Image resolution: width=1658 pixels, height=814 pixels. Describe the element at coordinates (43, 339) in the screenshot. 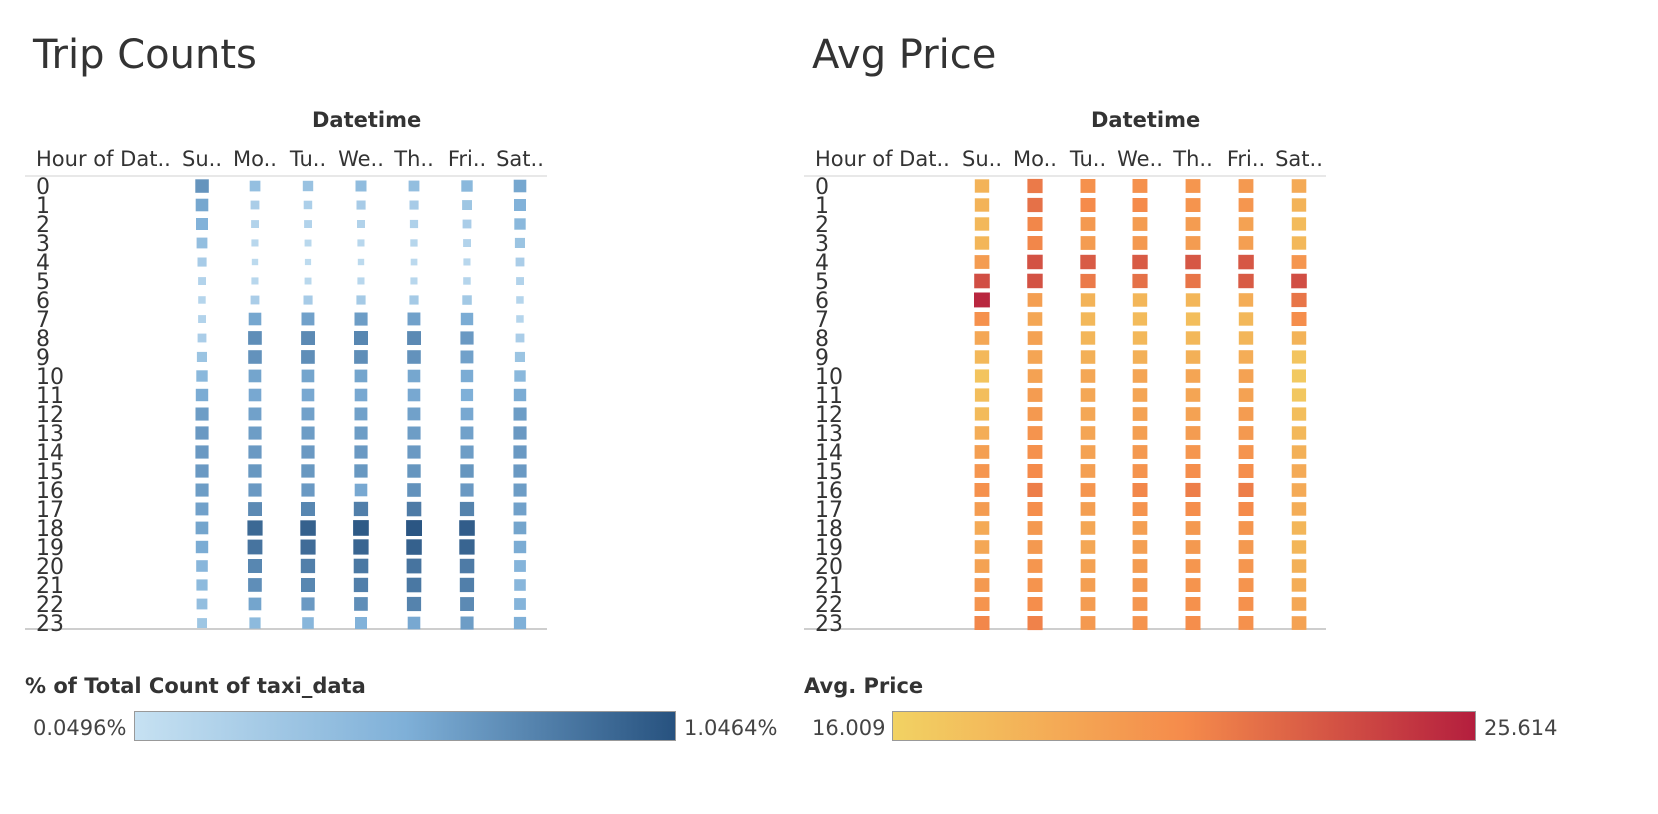

I see `trip-counts-row-label: 8` at that location.